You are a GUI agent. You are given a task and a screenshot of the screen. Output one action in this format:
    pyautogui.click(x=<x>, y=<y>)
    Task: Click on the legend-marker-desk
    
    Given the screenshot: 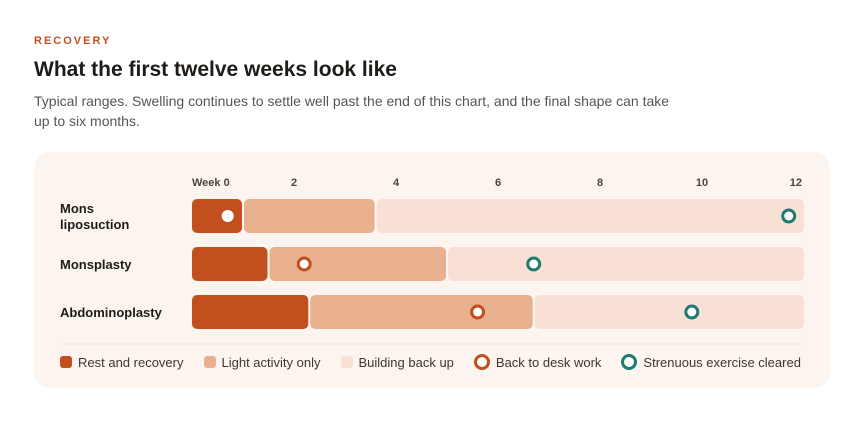 What is the action you would take?
    pyautogui.click(x=481, y=362)
    